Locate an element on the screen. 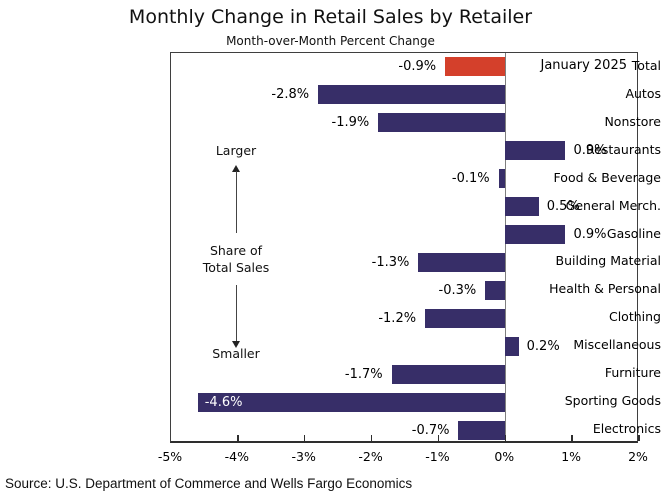 This screenshot has height=502, width=661. bar-health-personal is located at coordinates (495, 290).